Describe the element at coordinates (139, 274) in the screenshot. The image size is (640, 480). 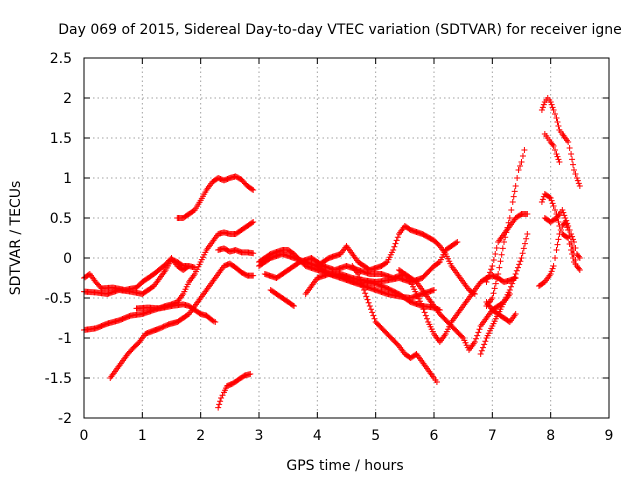
I see `series-s1` at that location.